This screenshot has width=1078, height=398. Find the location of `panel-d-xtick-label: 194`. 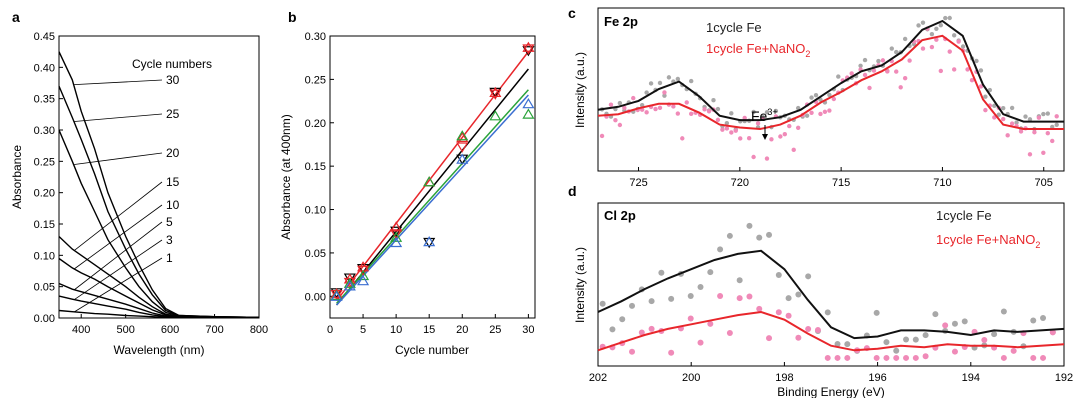

panel-d-xtick-label: 194 is located at coordinates (971, 378).